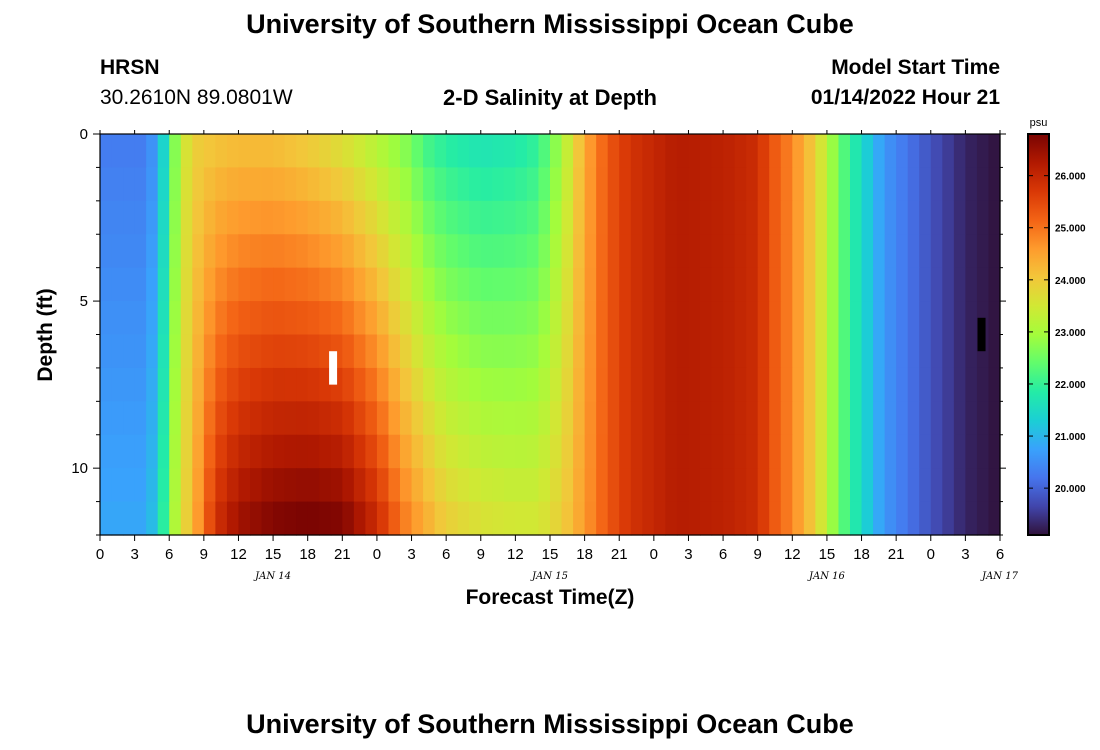  I want to click on x-tick-label: 6, so click(1000, 554).